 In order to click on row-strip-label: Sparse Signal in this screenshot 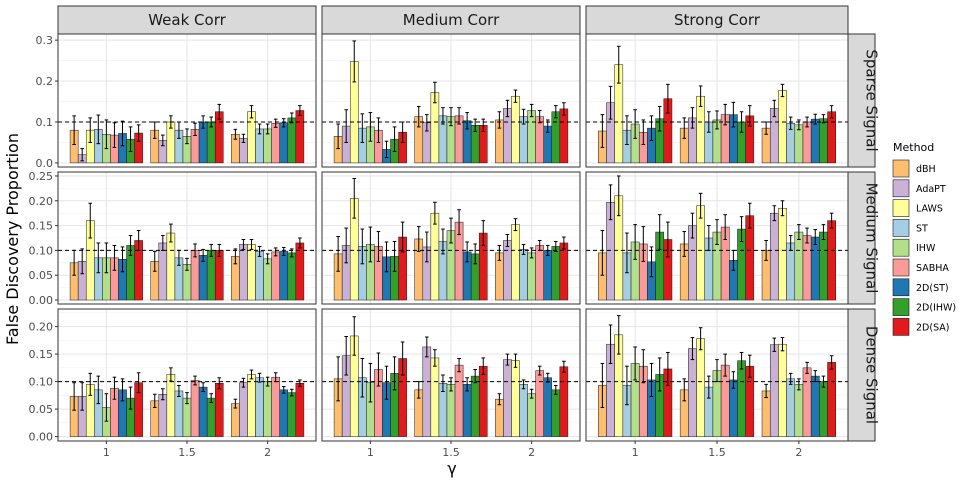, I will do `click(872, 100)`.